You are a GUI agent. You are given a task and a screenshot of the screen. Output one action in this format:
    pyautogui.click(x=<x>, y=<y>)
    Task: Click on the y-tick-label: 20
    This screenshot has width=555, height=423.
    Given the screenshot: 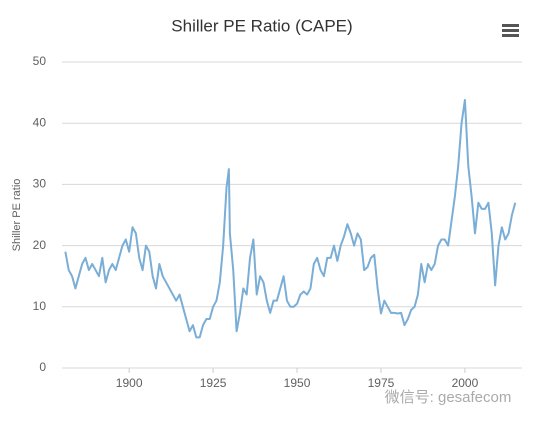 What is the action you would take?
    pyautogui.click(x=40, y=245)
    